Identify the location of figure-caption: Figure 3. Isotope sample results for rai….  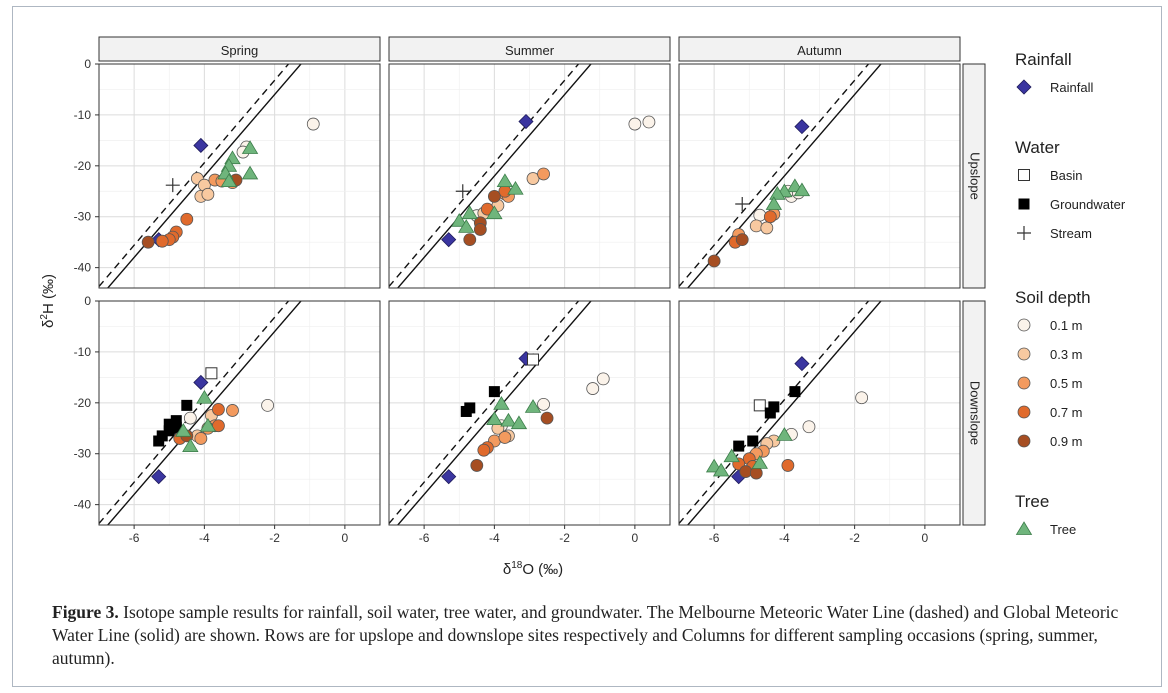
(602, 635).